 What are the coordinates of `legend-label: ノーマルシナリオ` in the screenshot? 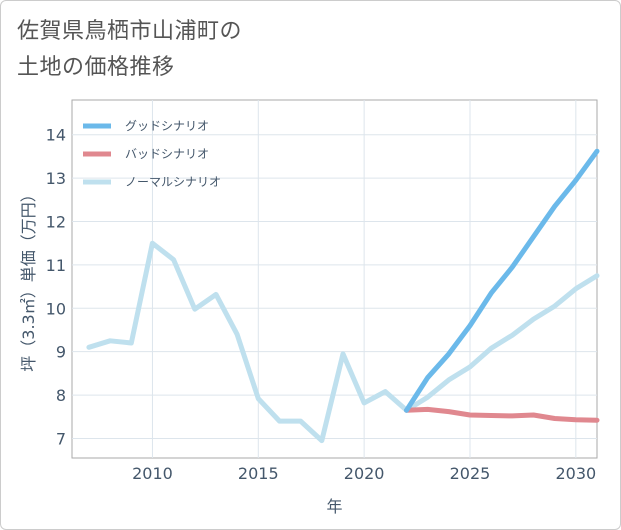 It's located at (173, 182).